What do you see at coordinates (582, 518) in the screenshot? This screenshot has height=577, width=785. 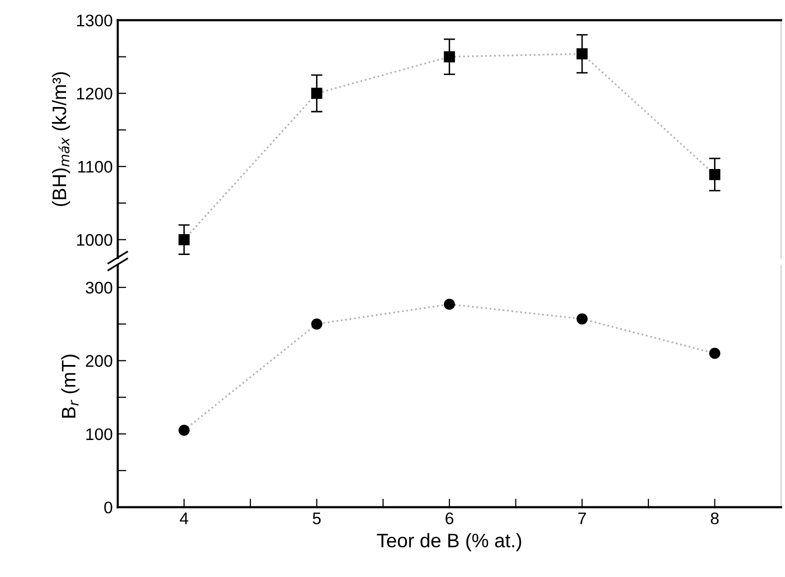 I see `x-tick-label: 7` at bounding box center [582, 518].